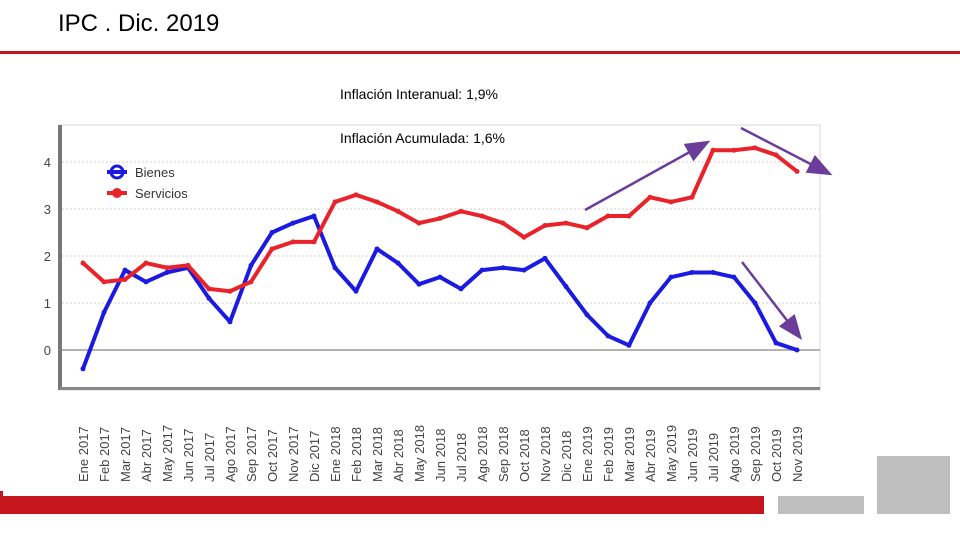 The width and height of the screenshot is (960, 540). I want to click on x-tick-label: May 2019, so click(671, 453).